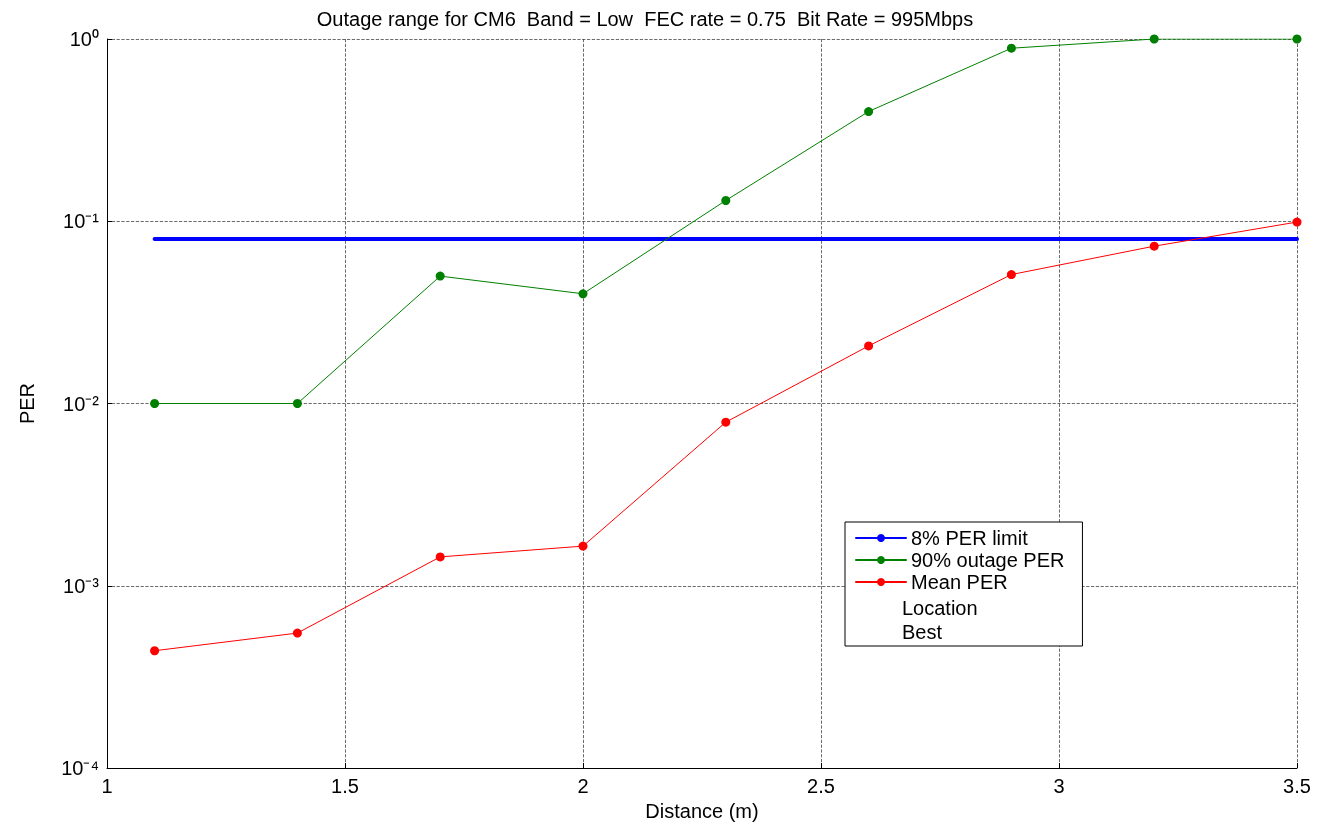  I want to click on y-tick-label: 10⁻¹, so click(81, 221).